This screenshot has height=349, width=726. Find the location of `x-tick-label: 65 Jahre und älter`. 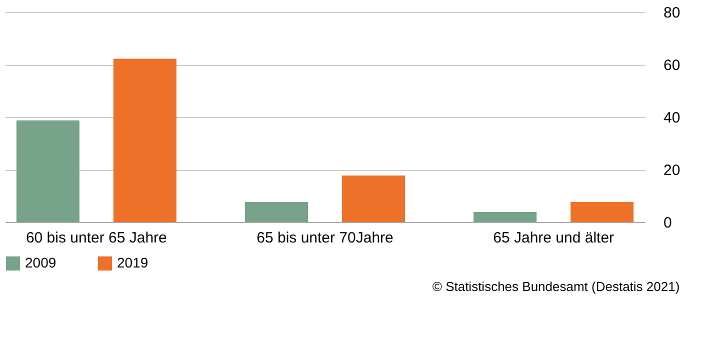

x-tick-label: 65 Jahre und älter is located at coordinates (553, 238).